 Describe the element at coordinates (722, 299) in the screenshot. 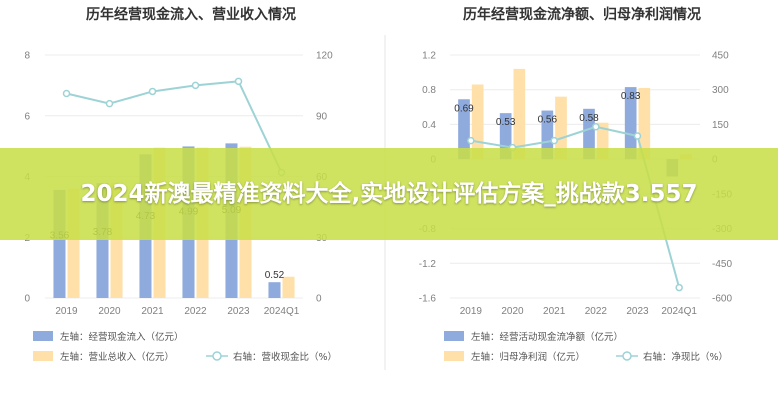

I see `right-axis-tick-label: -600` at that location.